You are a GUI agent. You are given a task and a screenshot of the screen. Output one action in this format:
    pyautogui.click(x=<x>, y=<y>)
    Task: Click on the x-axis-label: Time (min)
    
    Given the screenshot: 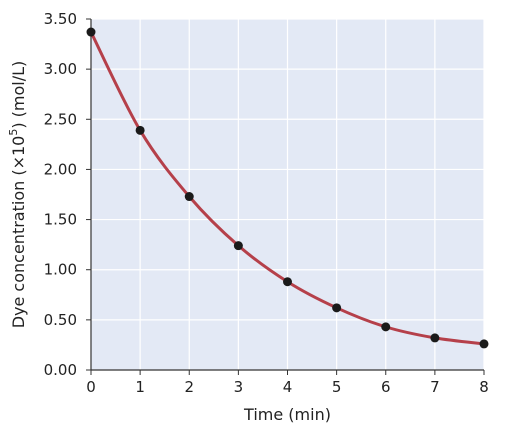 What is the action you would take?
    pyautogui.click(x=287, y=414)
    